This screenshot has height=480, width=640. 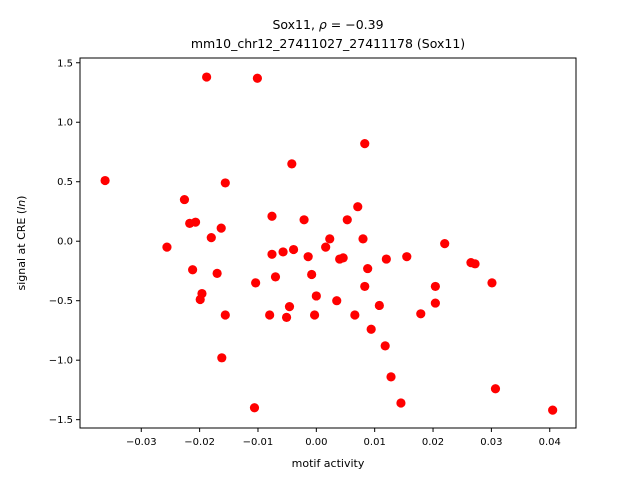 I want to click on y-tick-label: 0.0, so click(x=65, y=242).